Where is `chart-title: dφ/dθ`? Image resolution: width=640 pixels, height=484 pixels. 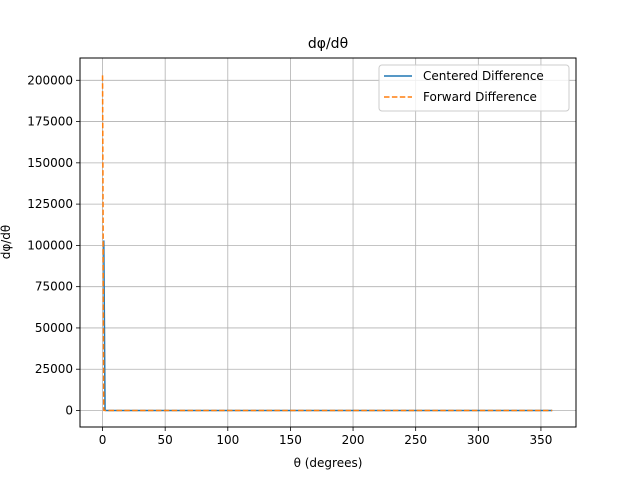 chart-title: dφ/dθ is located at coordinates (328, 44).